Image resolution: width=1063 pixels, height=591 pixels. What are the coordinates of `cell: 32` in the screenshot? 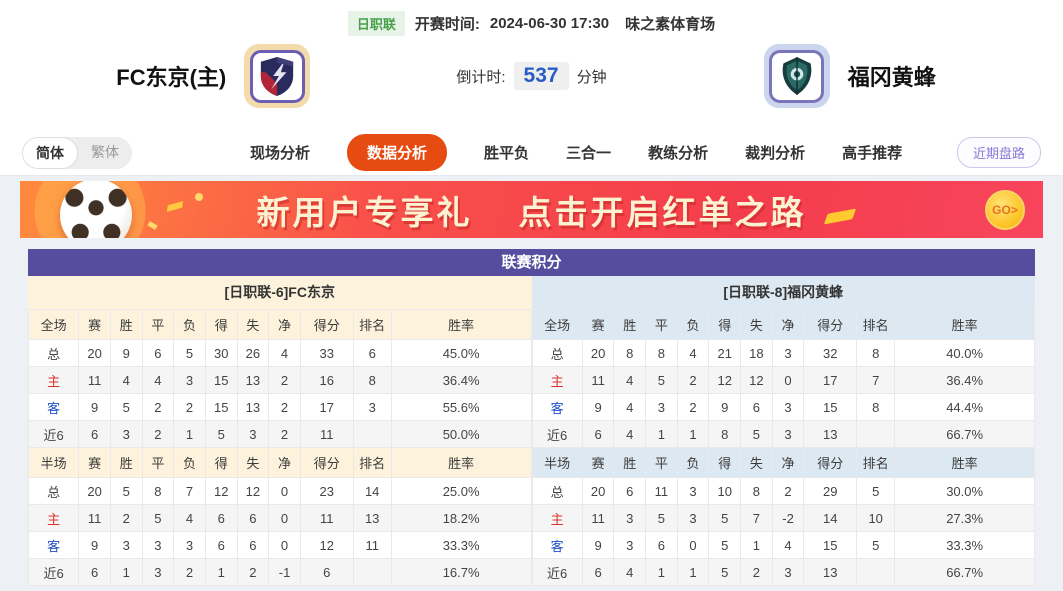 It's located at (830, 353).